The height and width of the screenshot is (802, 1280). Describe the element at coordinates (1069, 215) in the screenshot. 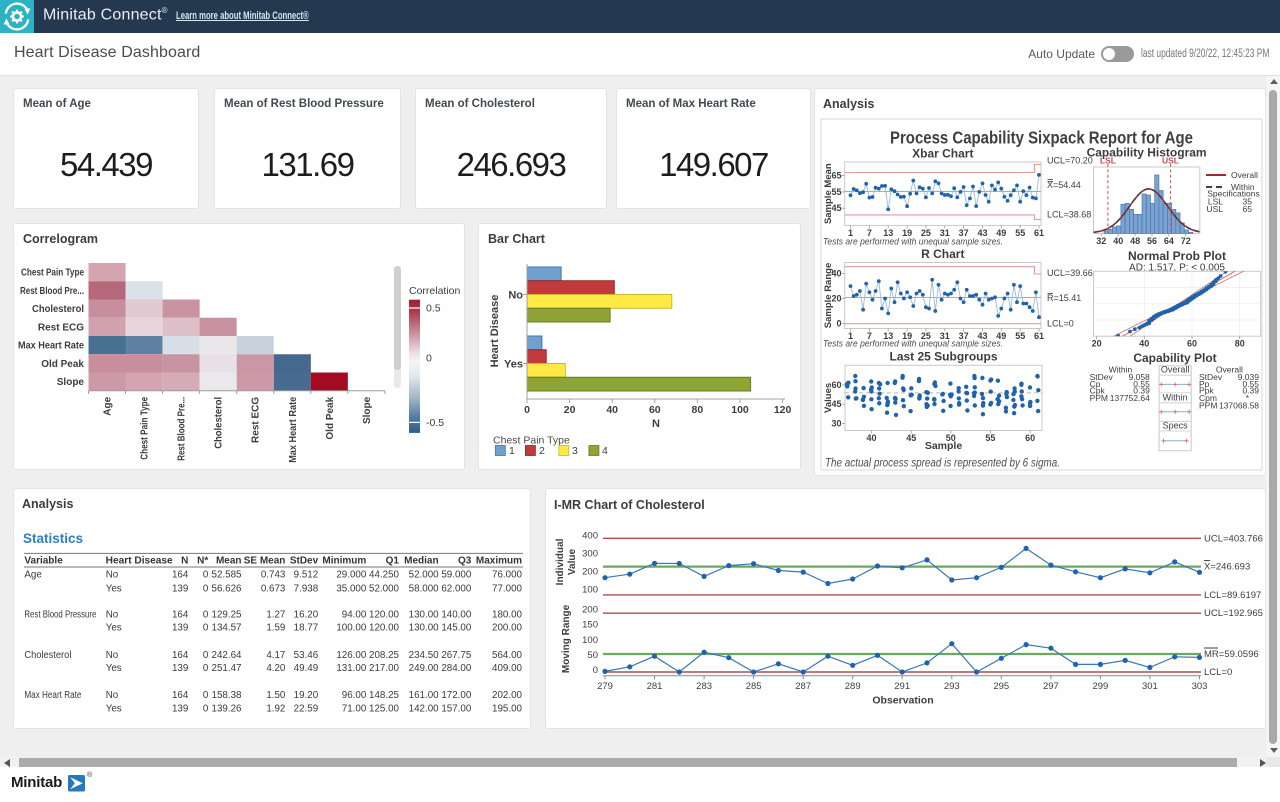

I see `svg-text: LCL=38.68` at that location.